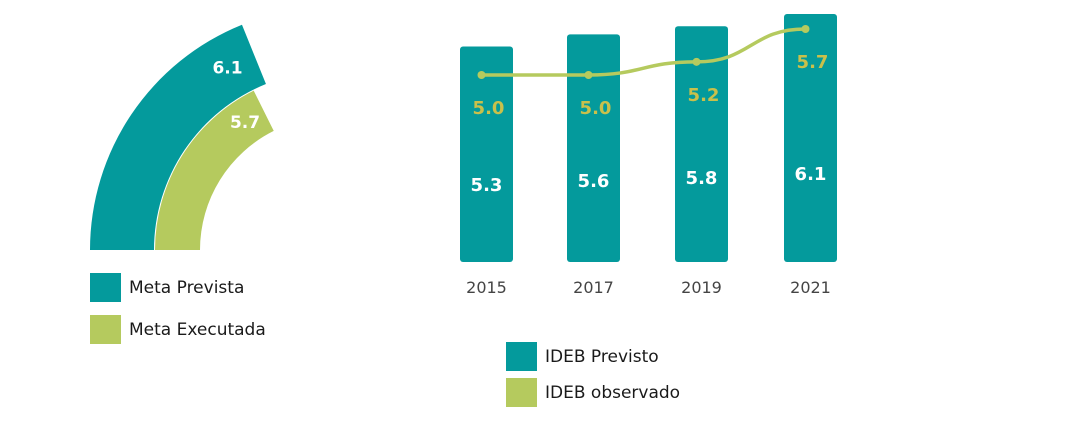 This screenshot has width=1080, height=424. What do you see at coordinates (197, 329) in the screenshot?
I see `legend-label-meta-executada: Meta Executada` at bounding box center [197, 329].